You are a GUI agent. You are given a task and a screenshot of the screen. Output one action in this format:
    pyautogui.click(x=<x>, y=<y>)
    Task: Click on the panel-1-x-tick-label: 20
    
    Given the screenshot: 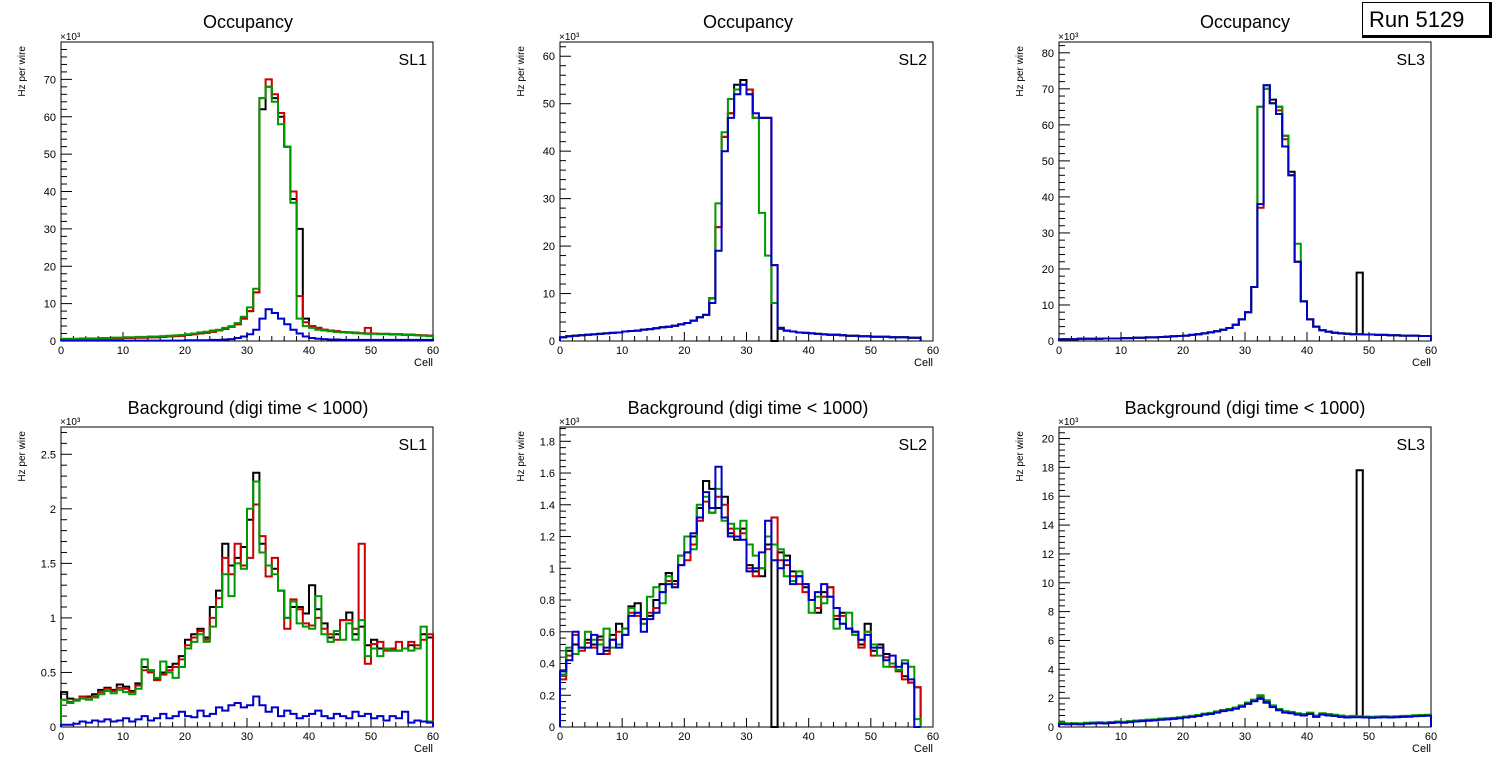 What is the action you would take?
    pyautogui.click(x=185, y=351)
    